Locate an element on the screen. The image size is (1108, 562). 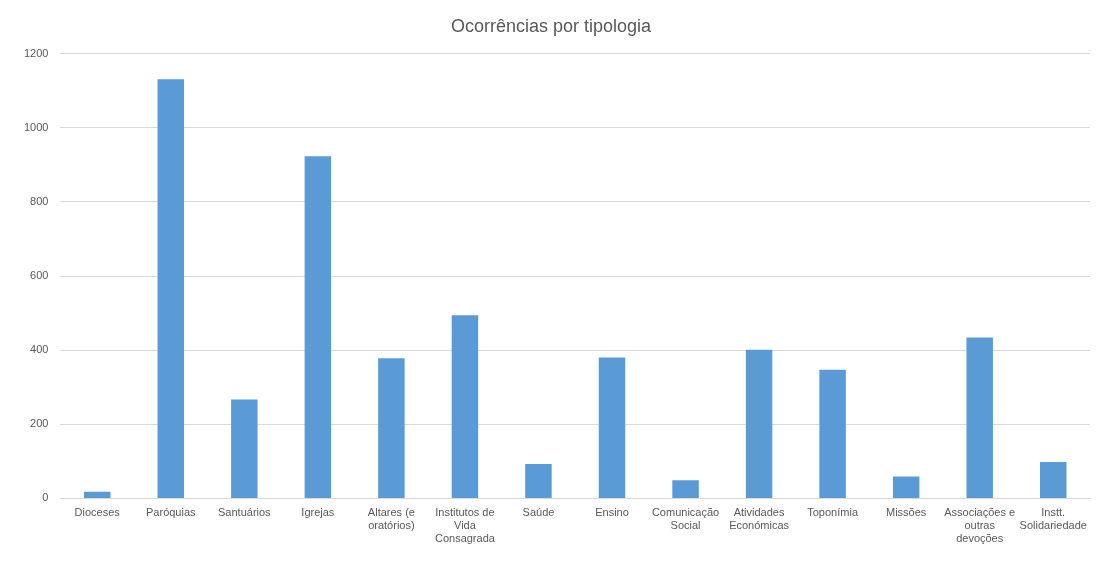
x-tick-label: Instt. Solidariedade is located at coordinates (1053, 519).